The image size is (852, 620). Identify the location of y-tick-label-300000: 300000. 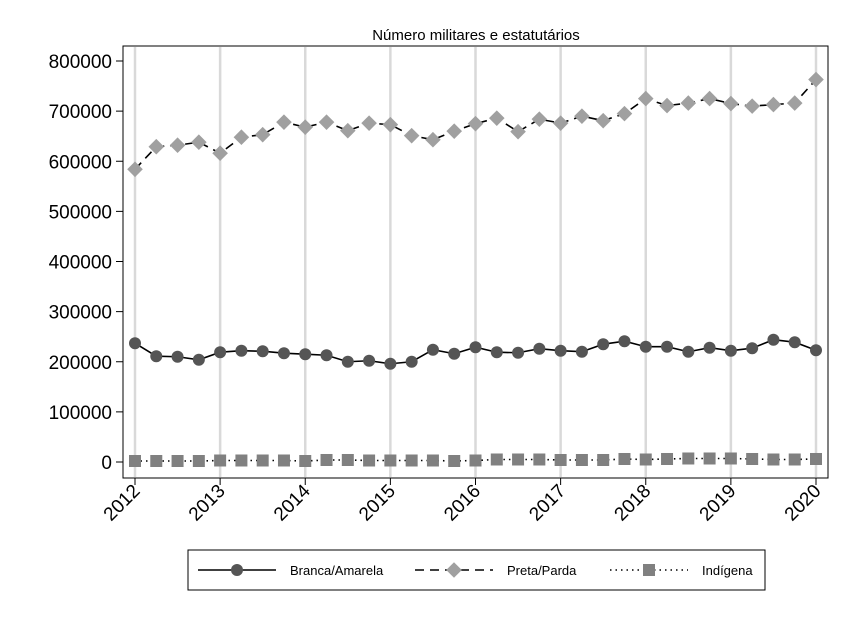
(80, 313).